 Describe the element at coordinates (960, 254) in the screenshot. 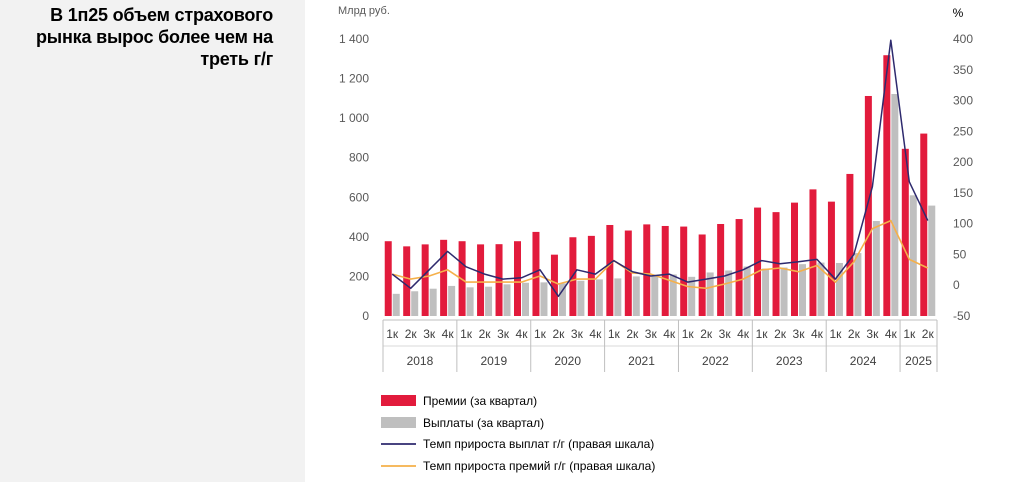

I see `right-tick-label: 50` at that location.